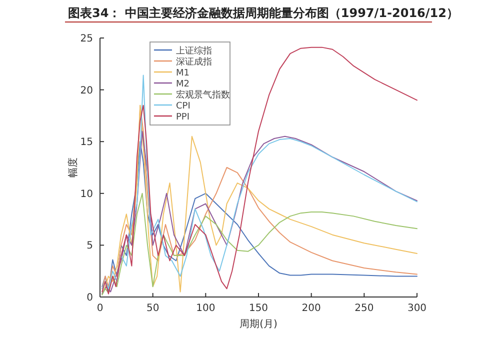 This screenshot has height=362, width=500. What do you see at coordinates (203, 95) in the screenshot?
I see `legend-label: 宏观景气指数` at bounding box center [203, 95].